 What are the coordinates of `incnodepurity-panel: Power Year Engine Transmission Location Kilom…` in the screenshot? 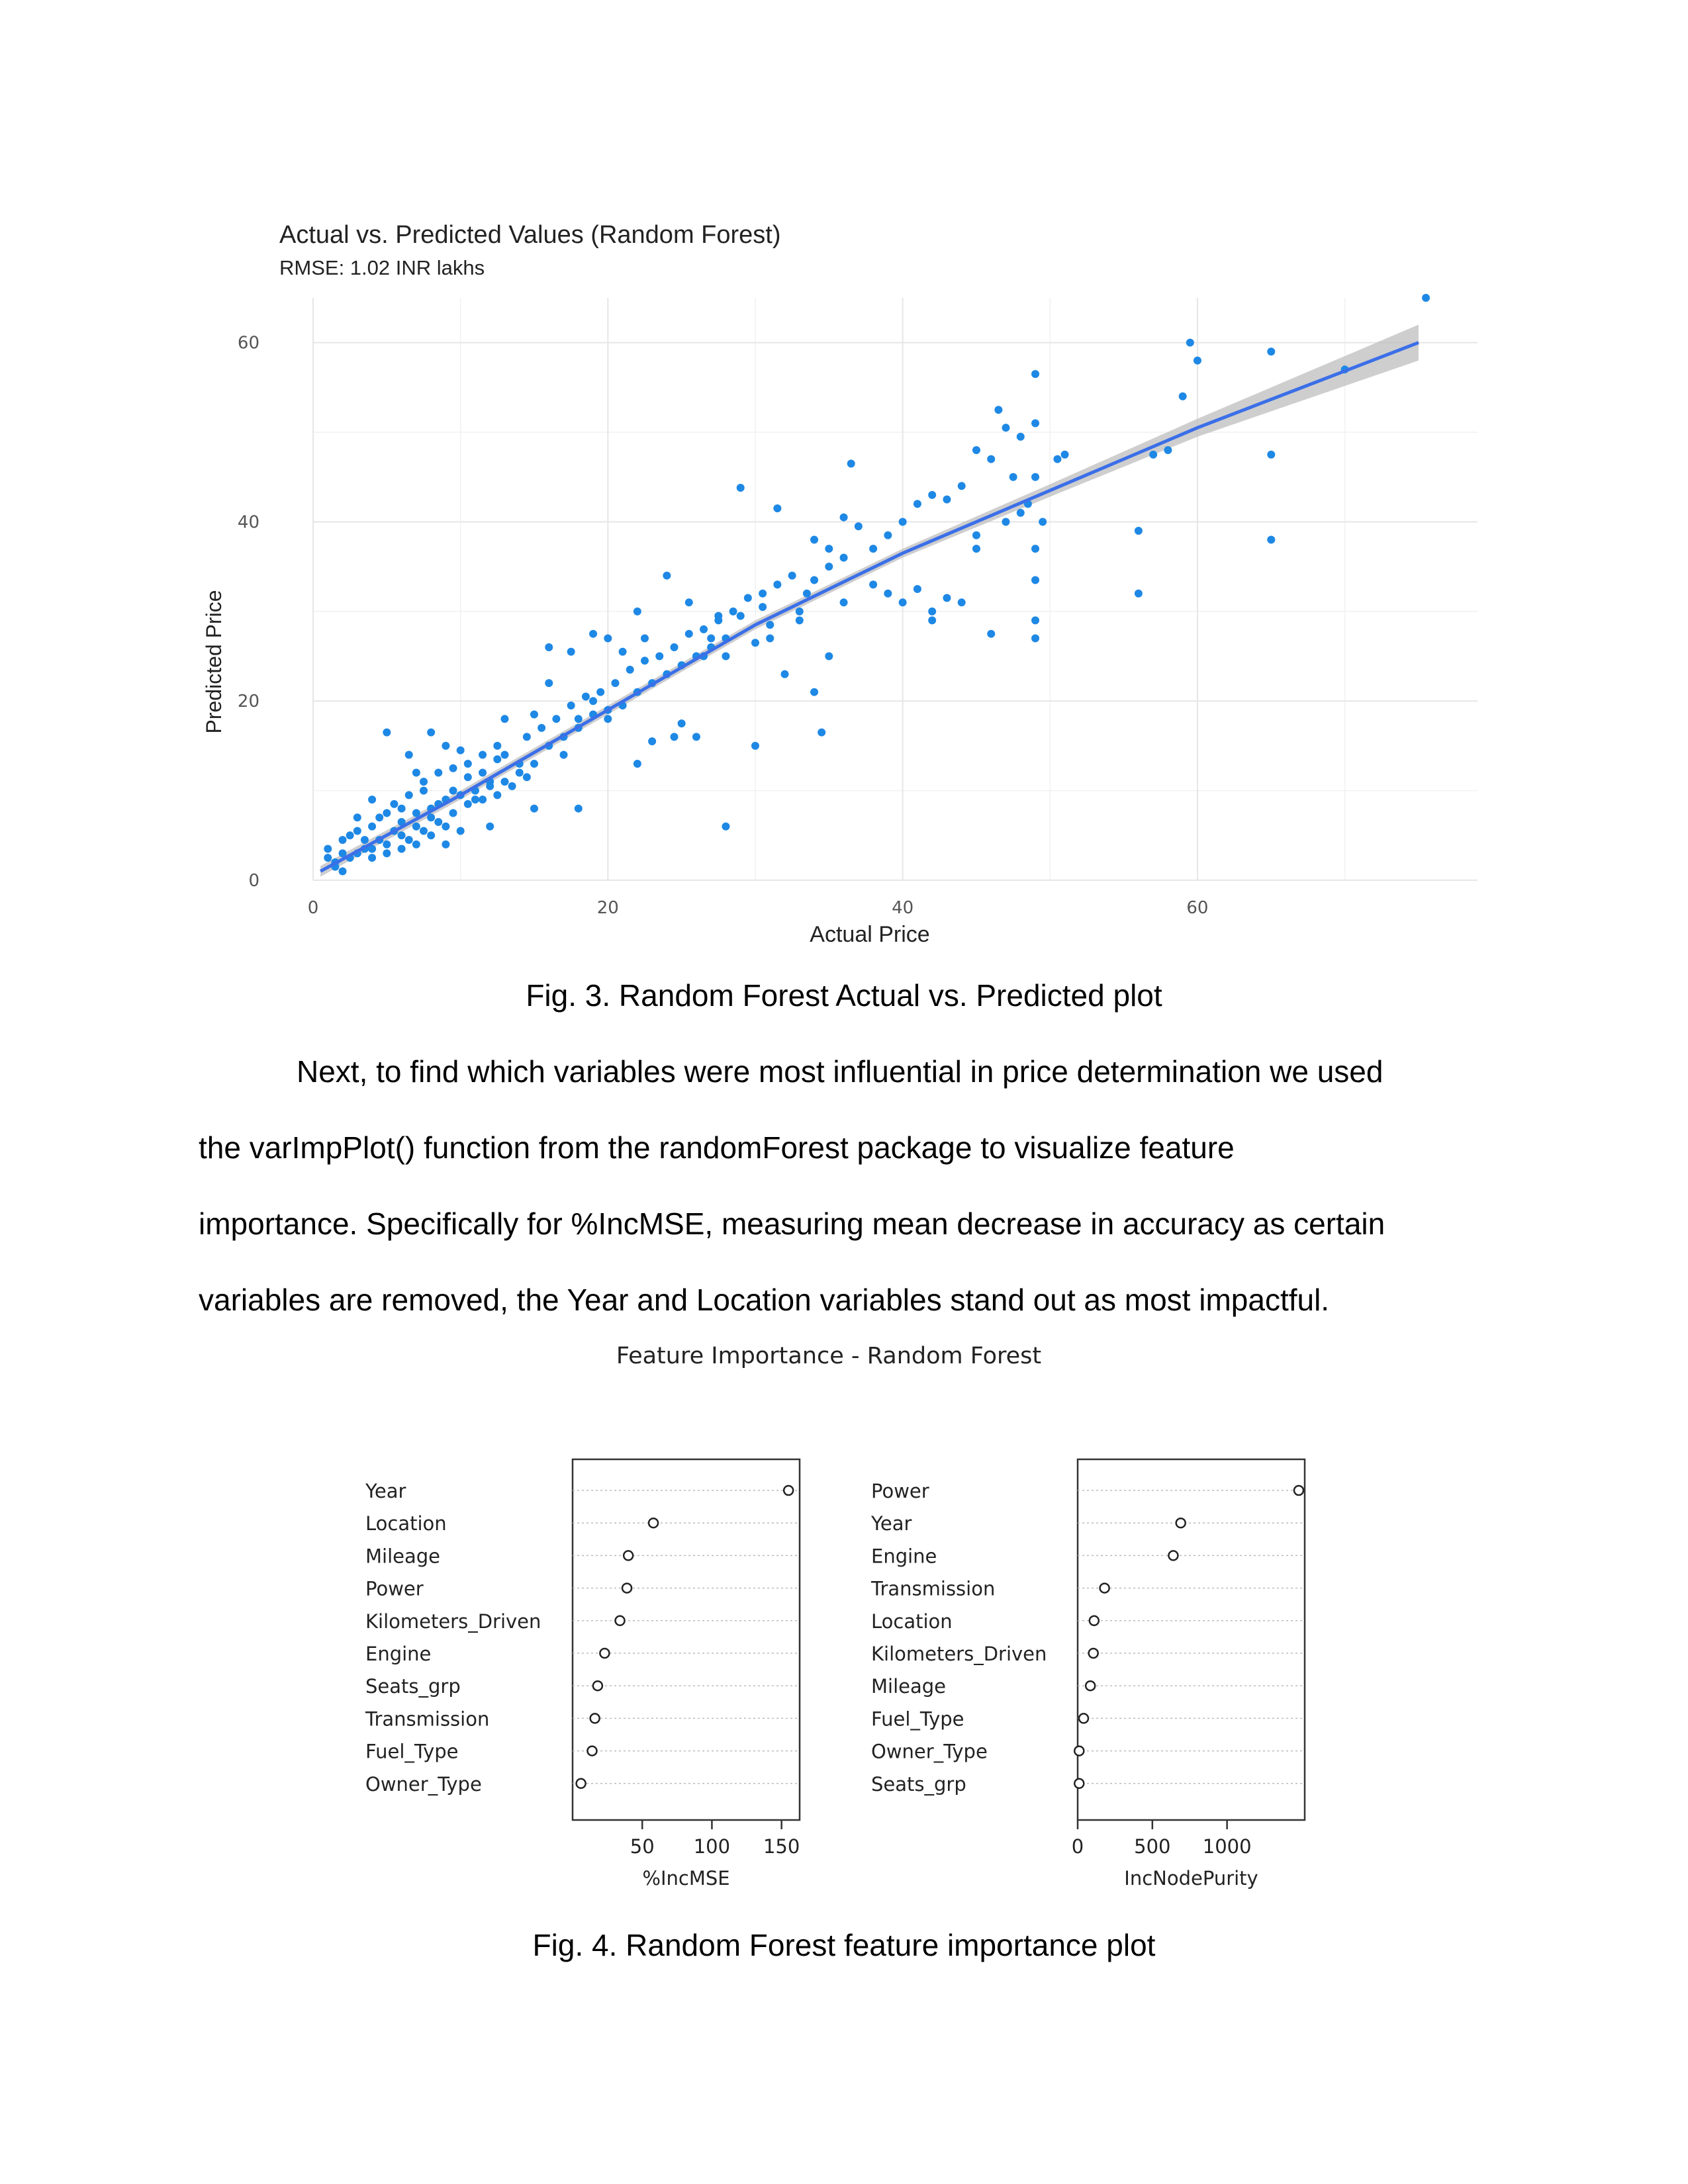 It's located at (1088, 1673).